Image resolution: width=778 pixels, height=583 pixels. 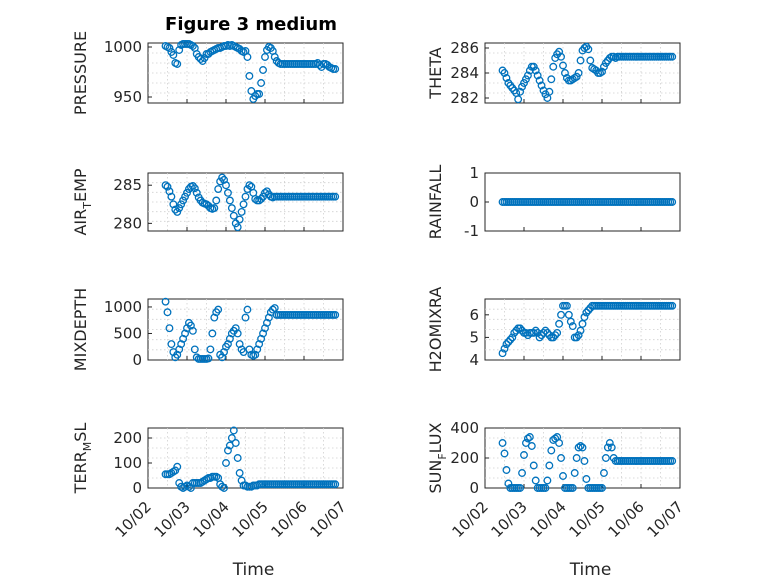 I want to click on y-tick-label: 285, so click(x=127, y=185).